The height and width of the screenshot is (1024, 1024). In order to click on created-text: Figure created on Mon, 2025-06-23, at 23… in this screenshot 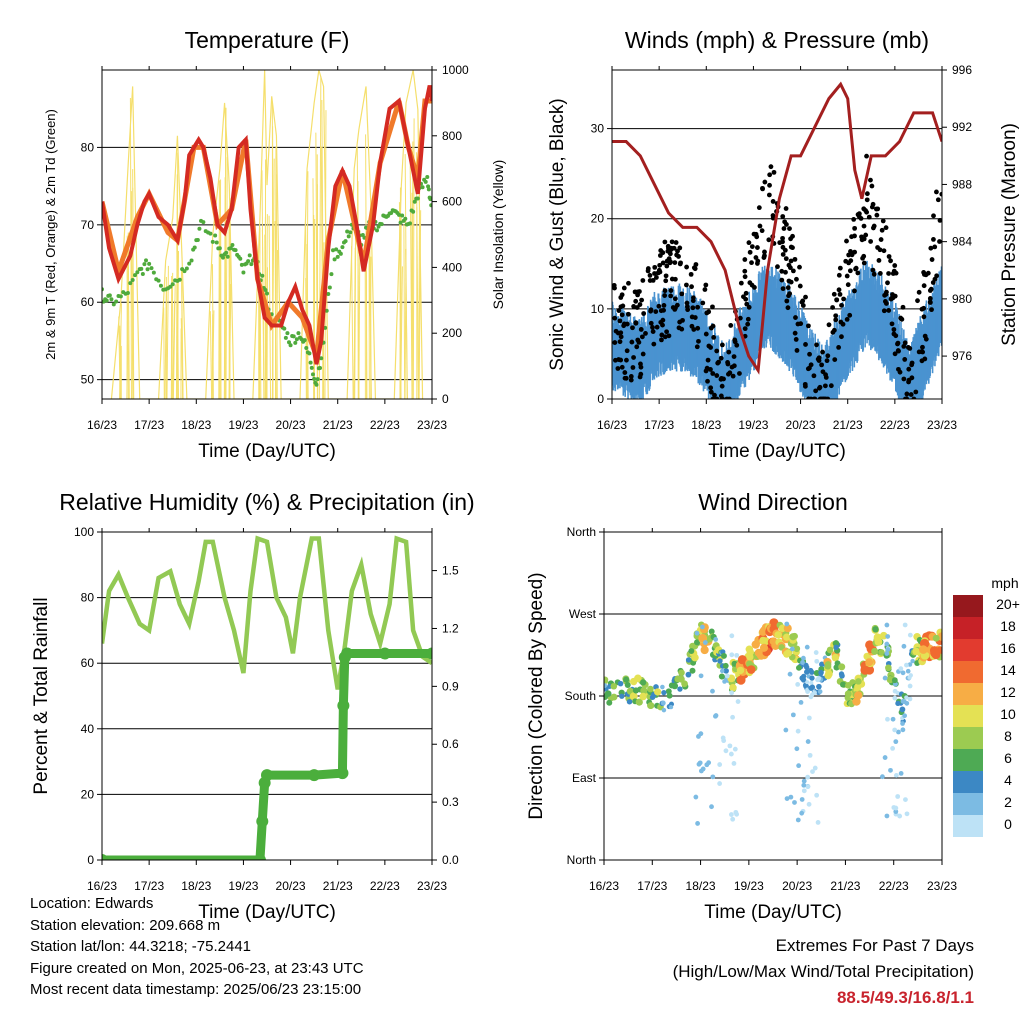, I will do `click(197, 968)`.